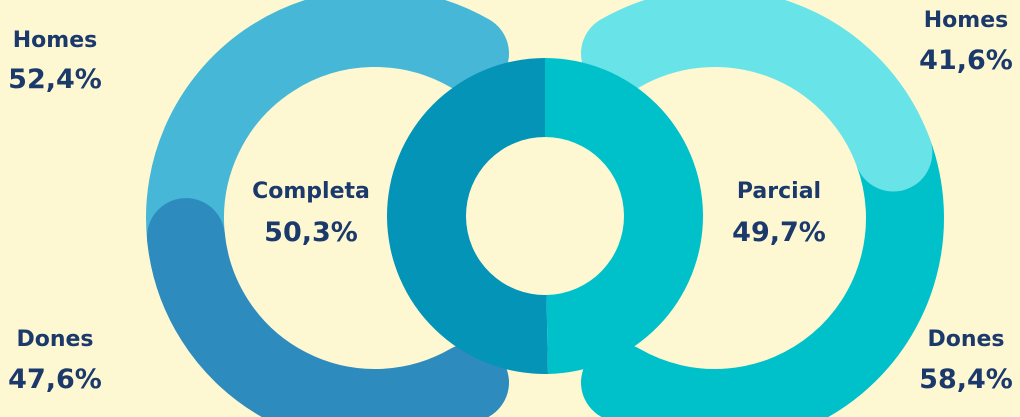 Image resolution: width=1020 pixels, height=417 pixels. I want to click on right-homes-value: 41,6%, so click(966, 60).